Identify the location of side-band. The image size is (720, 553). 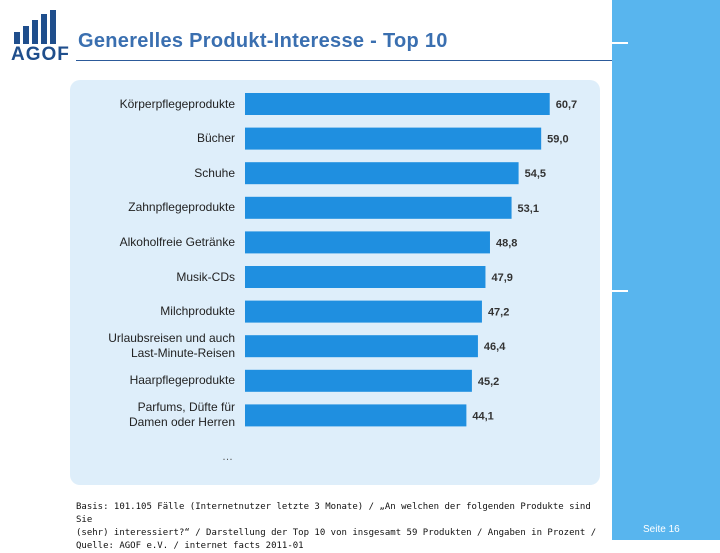
(666, 270).